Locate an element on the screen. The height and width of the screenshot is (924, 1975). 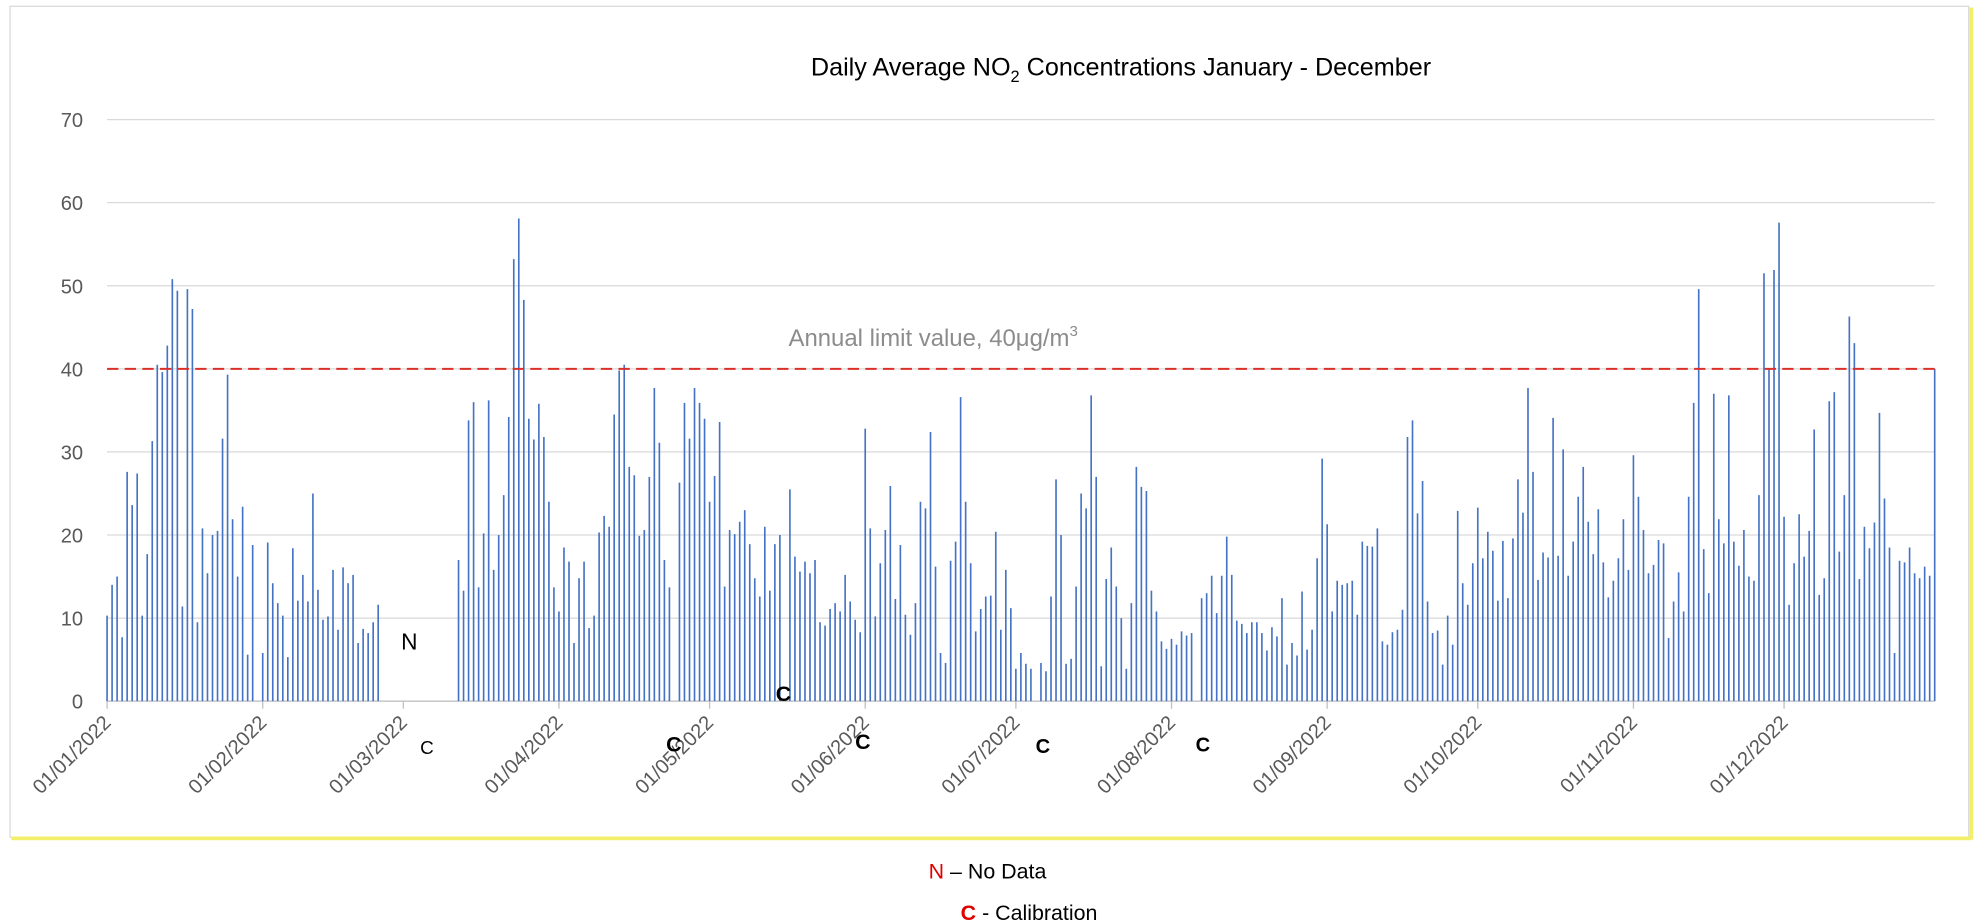
y-tick-label: 70 is located at coordinates (72, 121).